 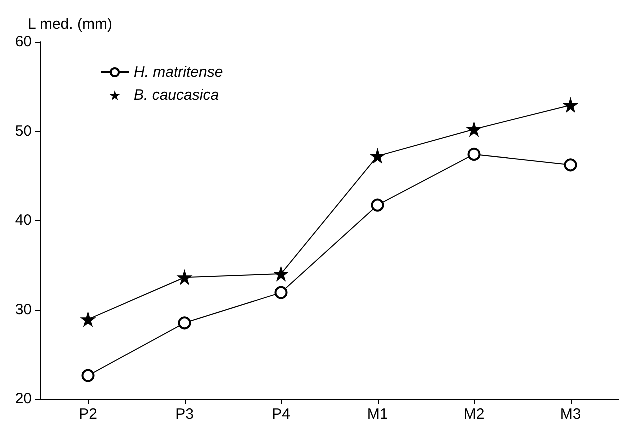 What do you see at coordinates (70, 24) in the screenshot?
I see `y-axis-title: L med. (mm)` at bounding box center [70, 24].